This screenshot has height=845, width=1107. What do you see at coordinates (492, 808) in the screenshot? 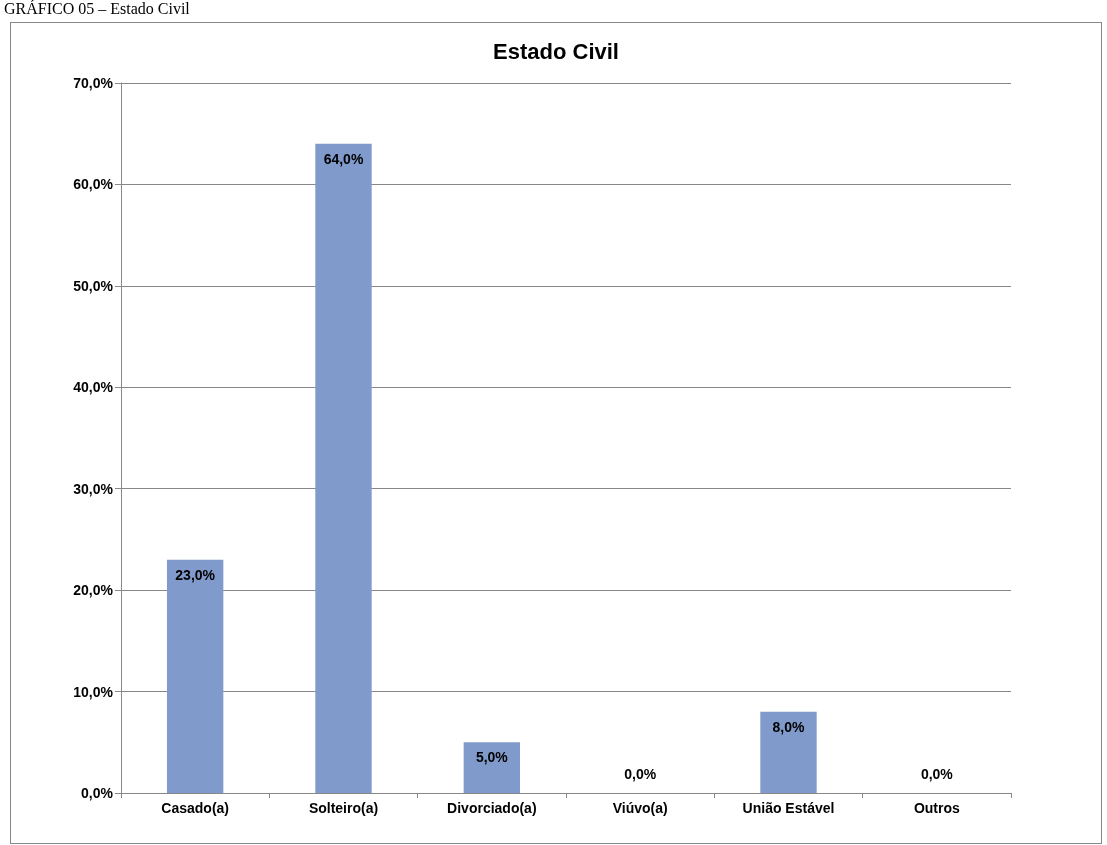
I see `x-tick-label: Divorciado(a)` at bounding box center [492, 808].